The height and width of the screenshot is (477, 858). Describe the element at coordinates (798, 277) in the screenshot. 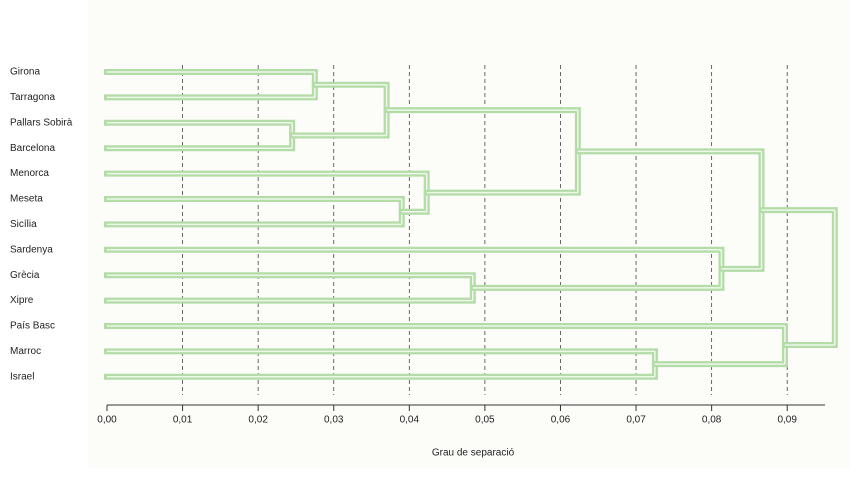

I see `link-inner` at that location.